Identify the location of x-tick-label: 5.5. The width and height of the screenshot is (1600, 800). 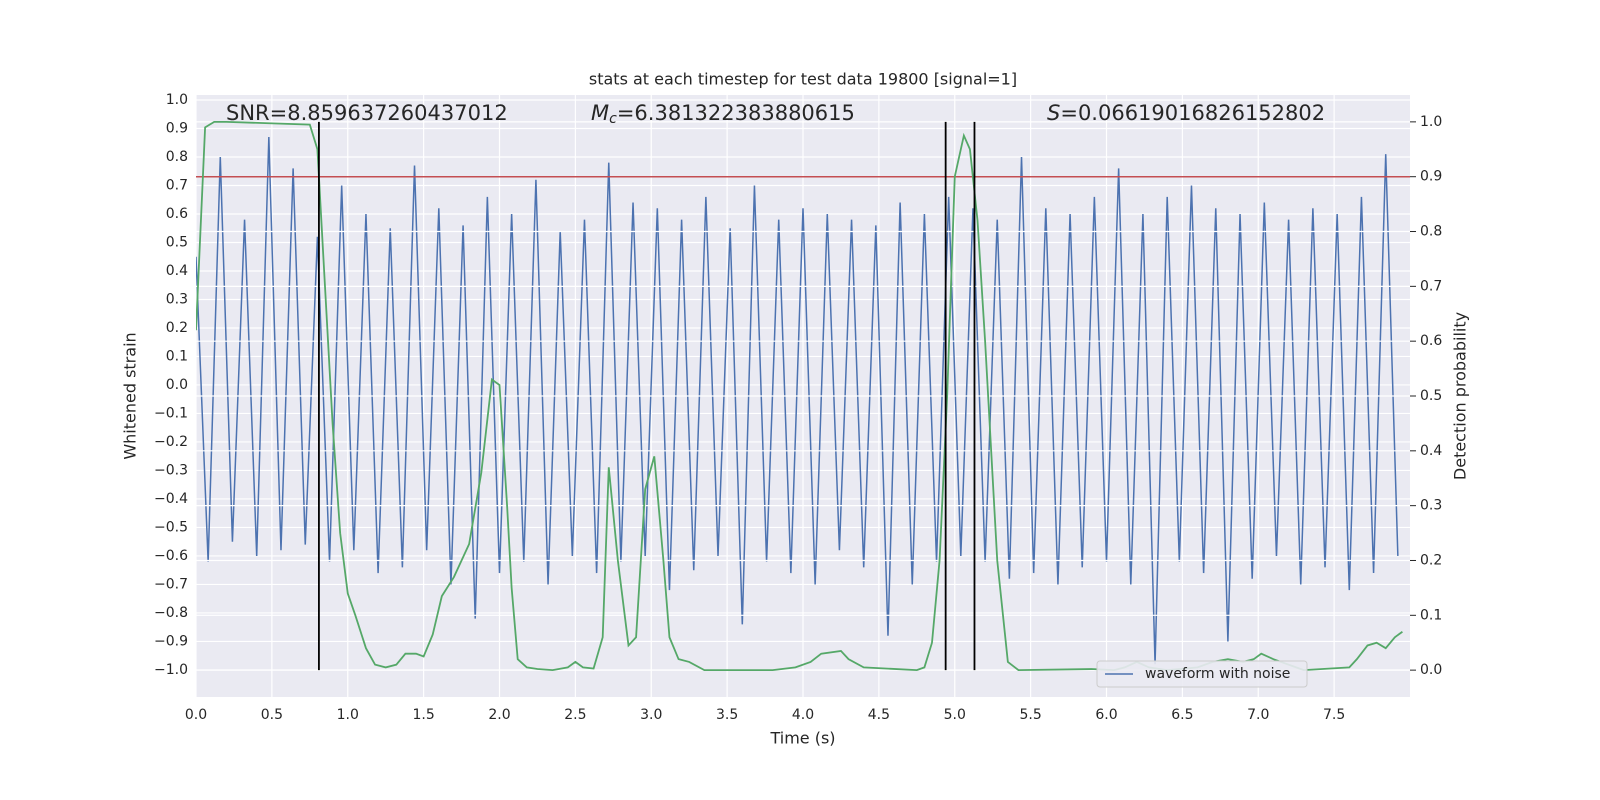
(1030, 715).